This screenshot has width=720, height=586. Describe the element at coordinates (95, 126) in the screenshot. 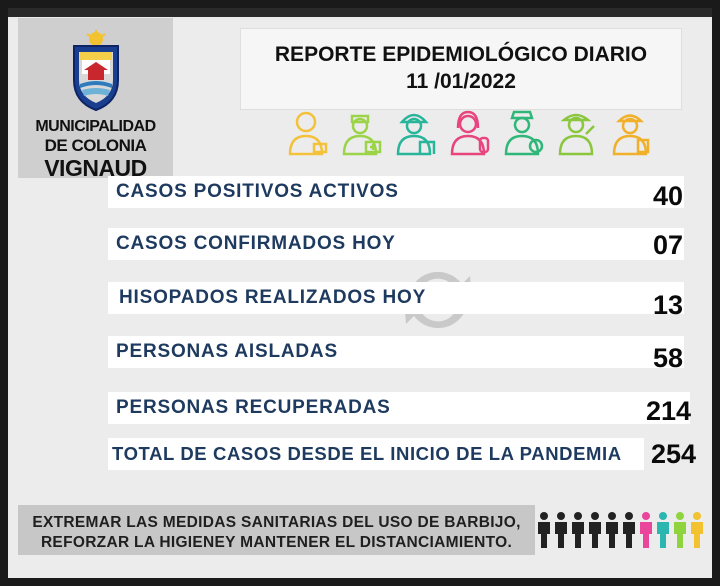

I see `logo-line-1: MUNICIPALIDAD` at that location.